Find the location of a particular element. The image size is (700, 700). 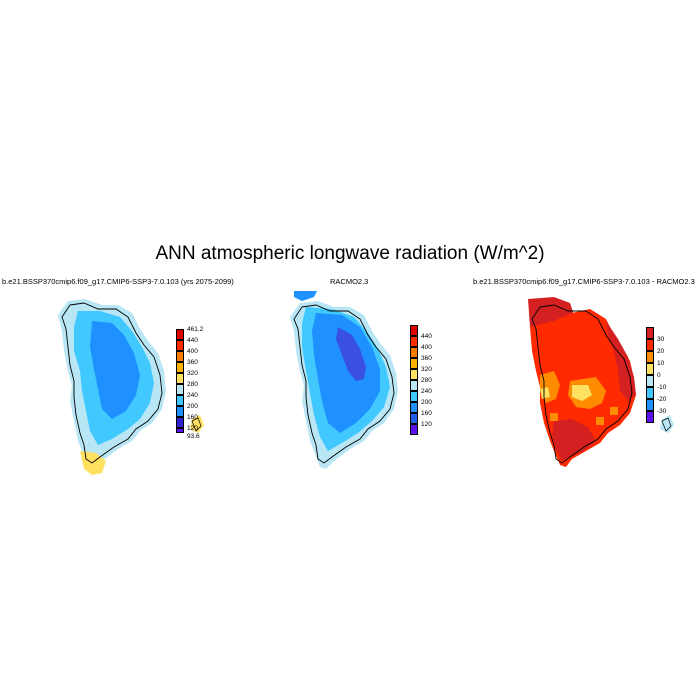

colorbar-label: 0 is located at coordinates (659, 375).